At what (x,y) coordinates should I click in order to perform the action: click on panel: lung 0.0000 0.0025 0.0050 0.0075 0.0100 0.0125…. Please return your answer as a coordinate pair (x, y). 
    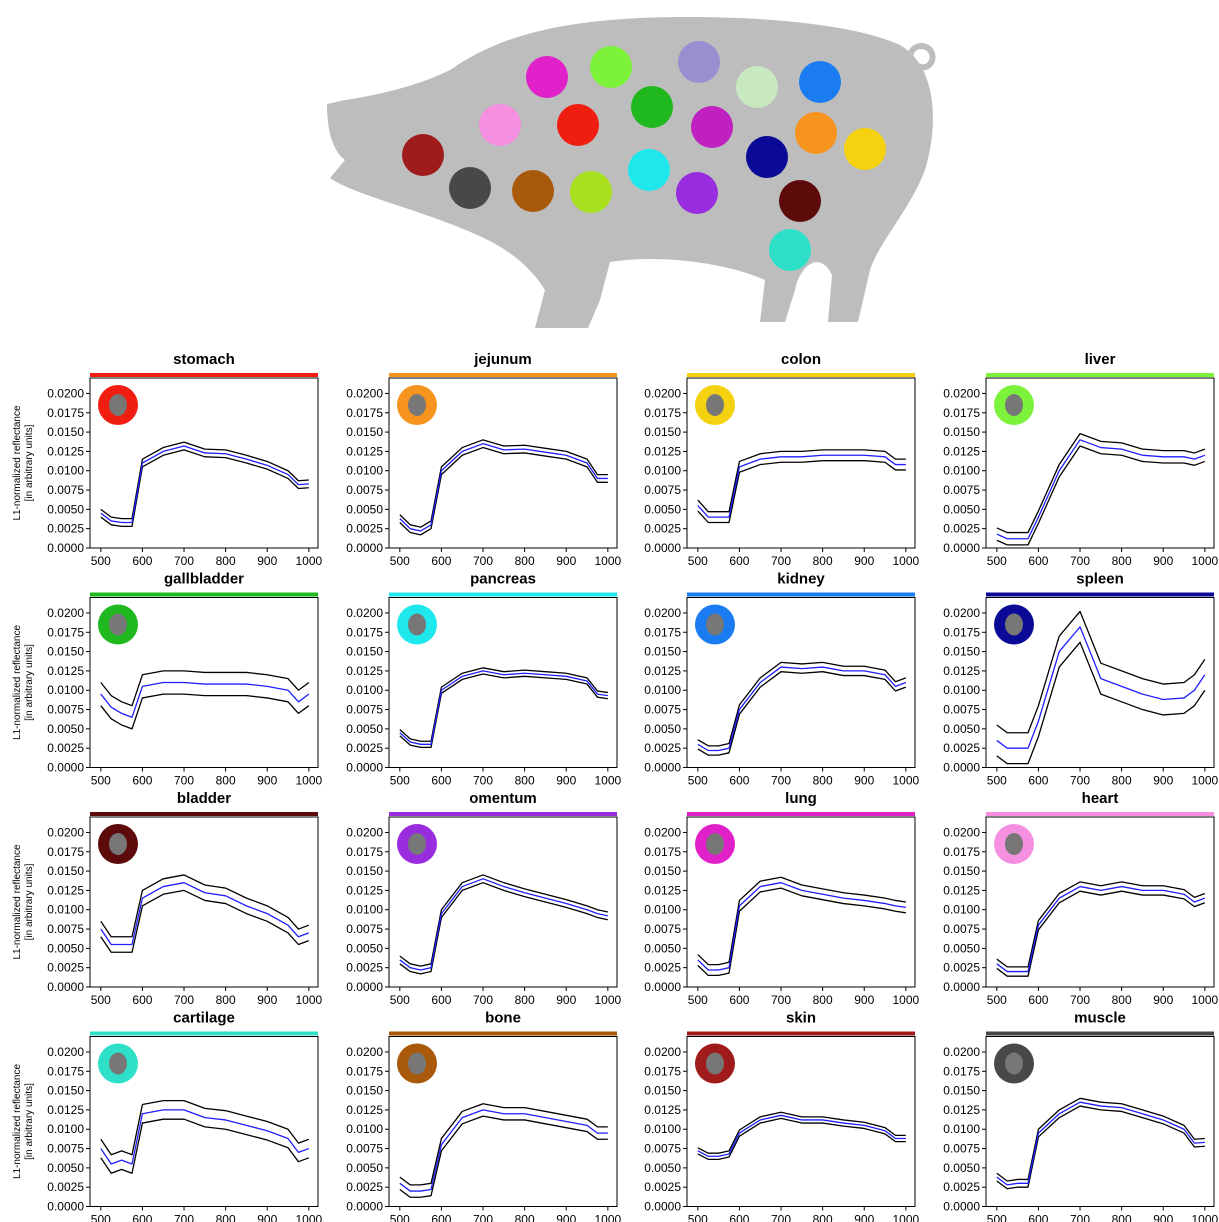
    Looking at the image, I should click on (781, 898).